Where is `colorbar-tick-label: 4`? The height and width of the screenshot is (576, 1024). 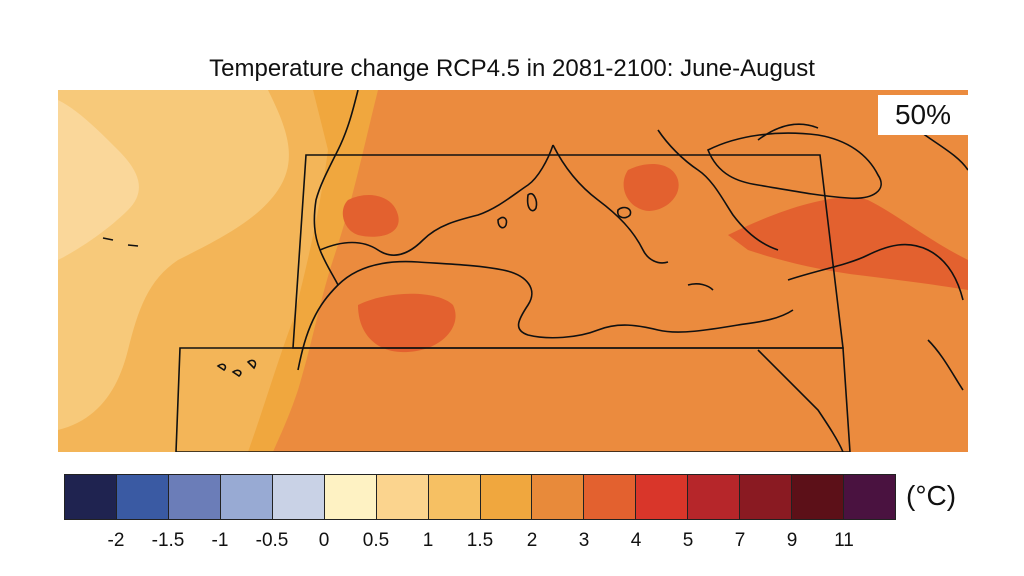
colorbar-tick-label: 4 is located at coordinates (636, 540).